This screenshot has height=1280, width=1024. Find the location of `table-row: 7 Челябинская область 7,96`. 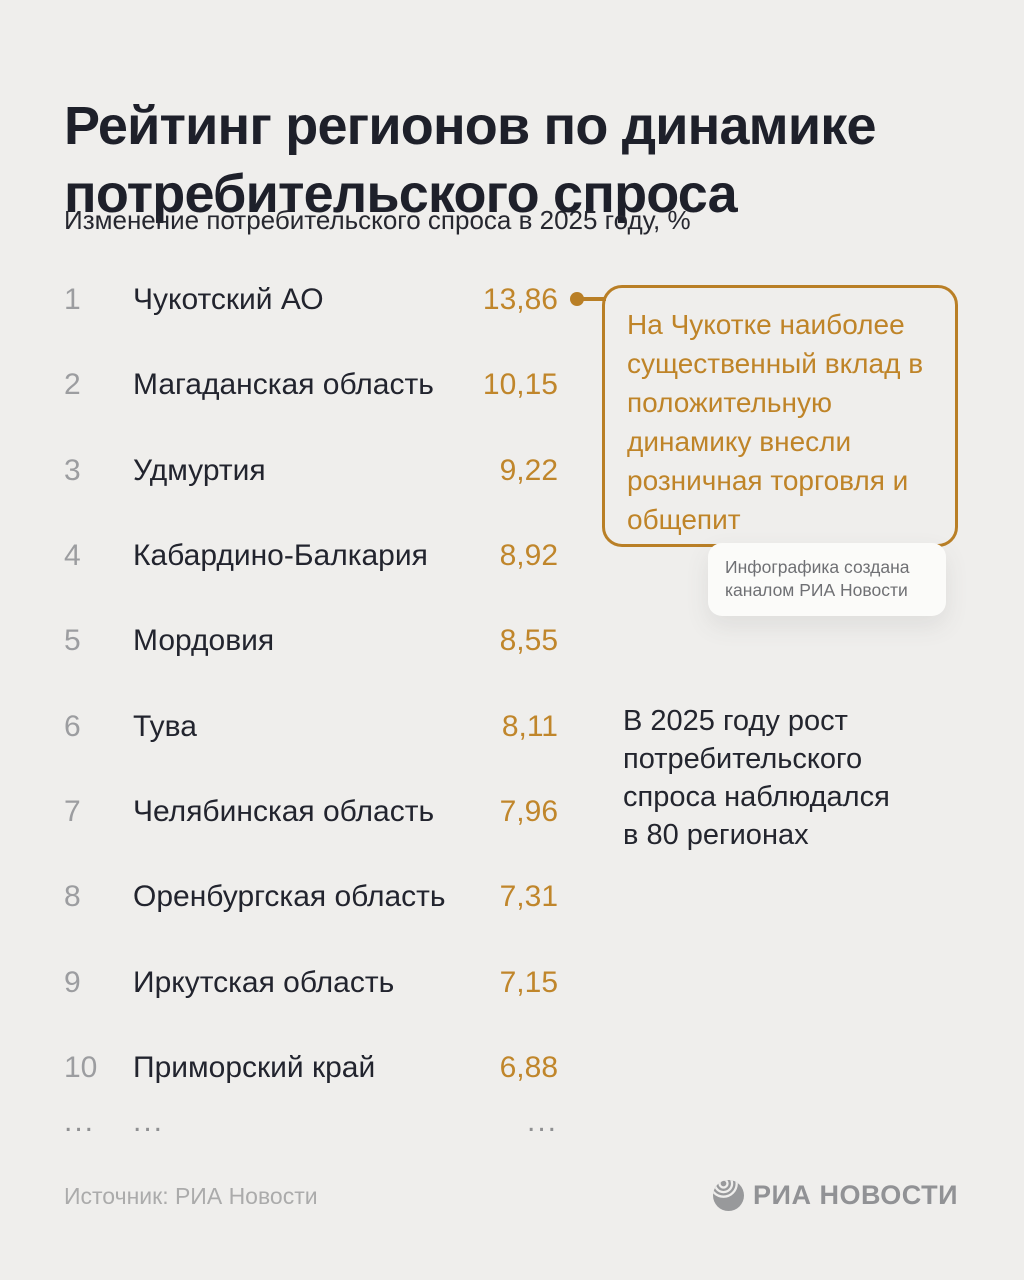

table-row: 7 Челябинская область 7,96 is located at coordinates (311, 812).